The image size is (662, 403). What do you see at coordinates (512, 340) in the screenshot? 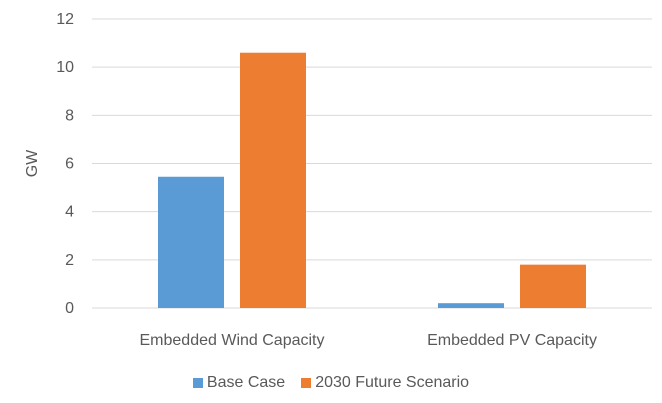
I see `x-category-label: Embedded PV Capacity` at bounding box center [512, 340].